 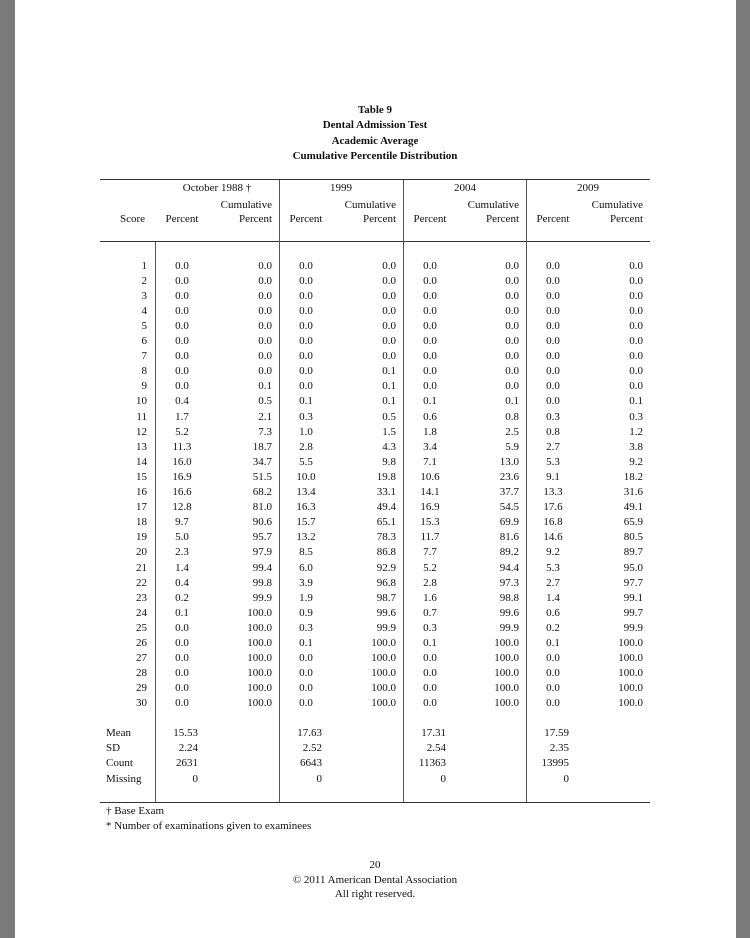 What do you see at coordinates (141, 612) in the screenshot?
I see `score-cell: 24` at bounding box center [141, 612].